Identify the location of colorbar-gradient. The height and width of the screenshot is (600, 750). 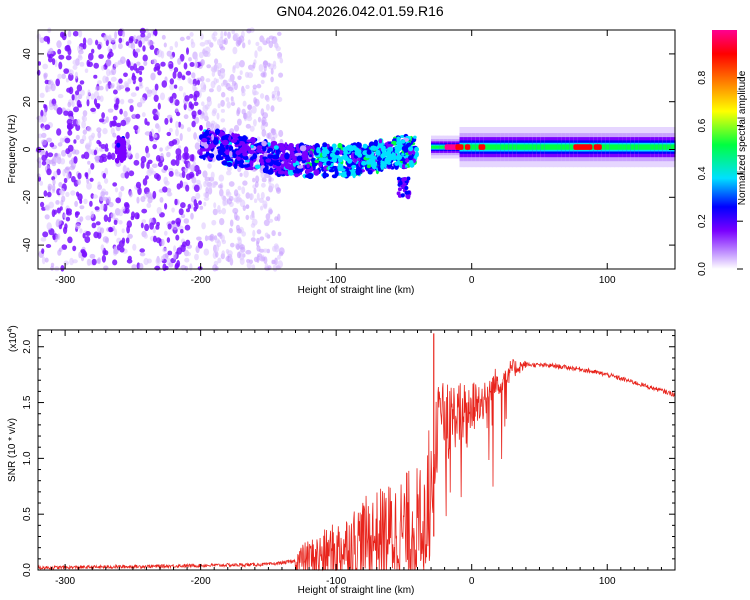
(724, 149).